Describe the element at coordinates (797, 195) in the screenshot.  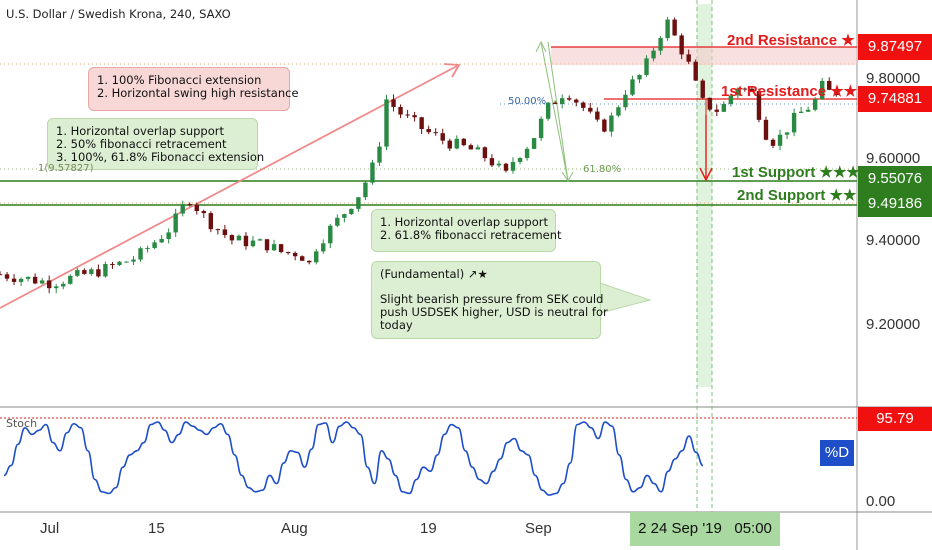
I see `s2-label: 2nd Support ★★` at that location.